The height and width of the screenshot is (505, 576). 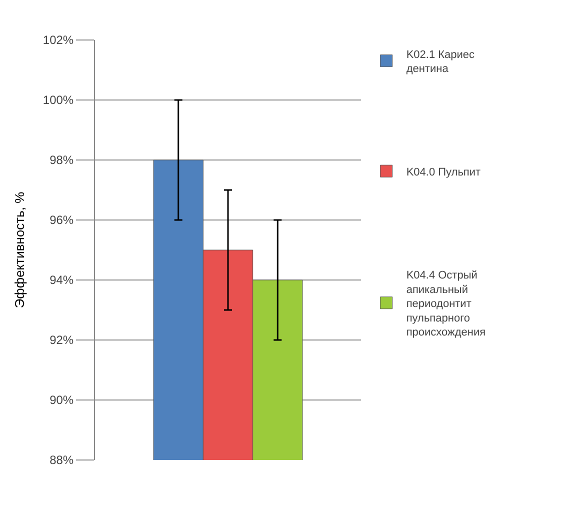 I want to click on y-tick-label: 94%, so click(x=62, y=280).